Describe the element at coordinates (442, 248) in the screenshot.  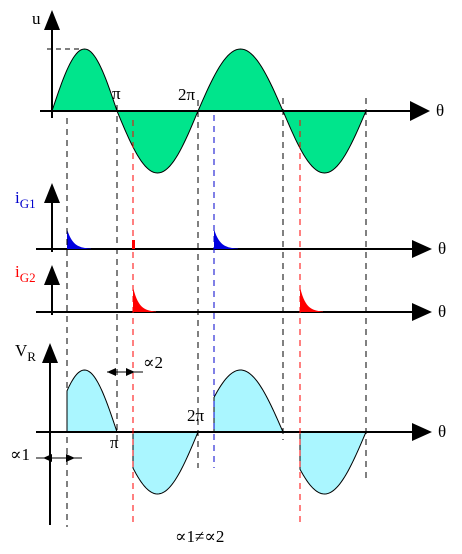
I see `ig1-theta-label: θ` at that location.